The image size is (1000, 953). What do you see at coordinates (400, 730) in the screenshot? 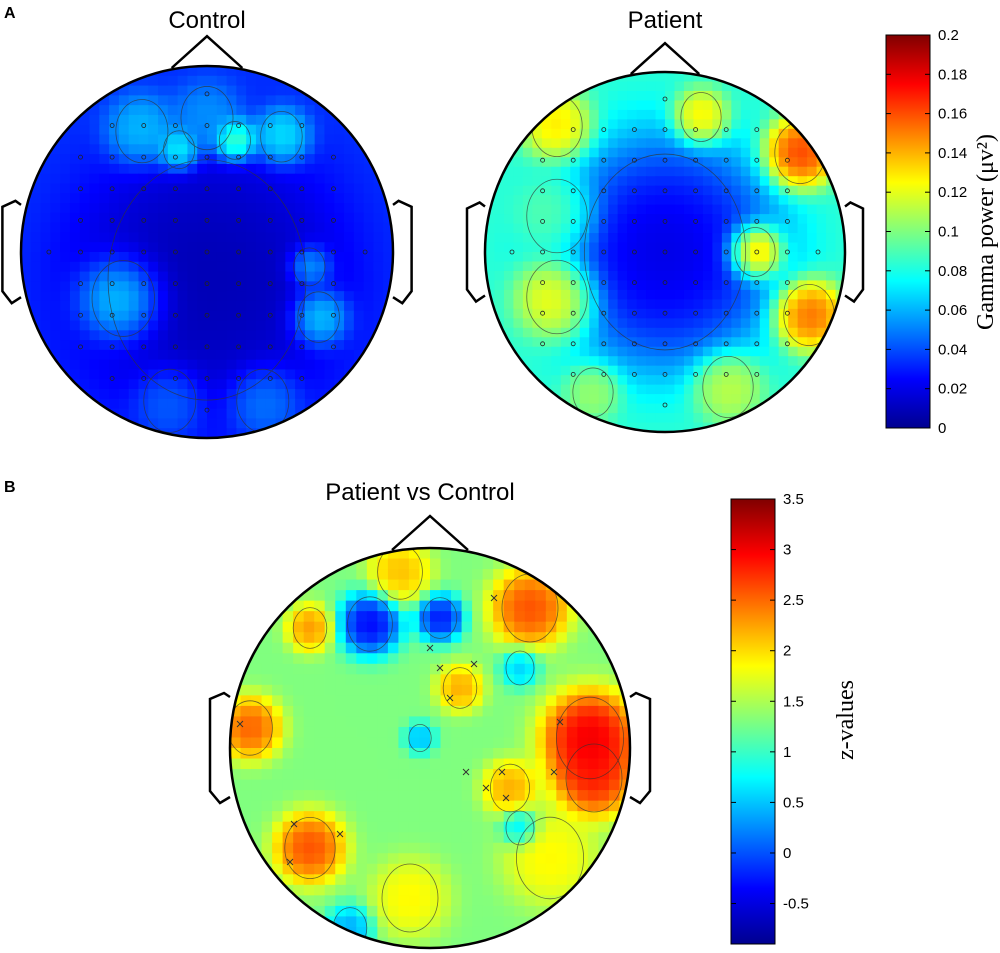
I see `head-map-difference-markers` at bounding box center [400, 730].